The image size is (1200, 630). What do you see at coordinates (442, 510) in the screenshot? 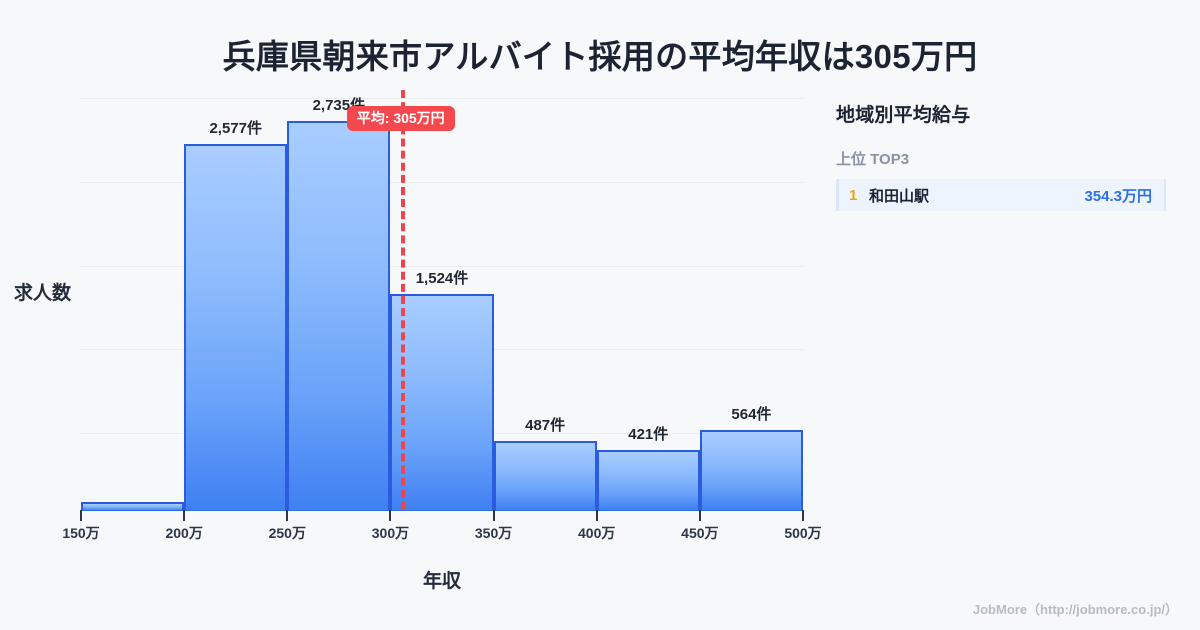
I see `x-axis-baseline` at bounding box center [442, 510].